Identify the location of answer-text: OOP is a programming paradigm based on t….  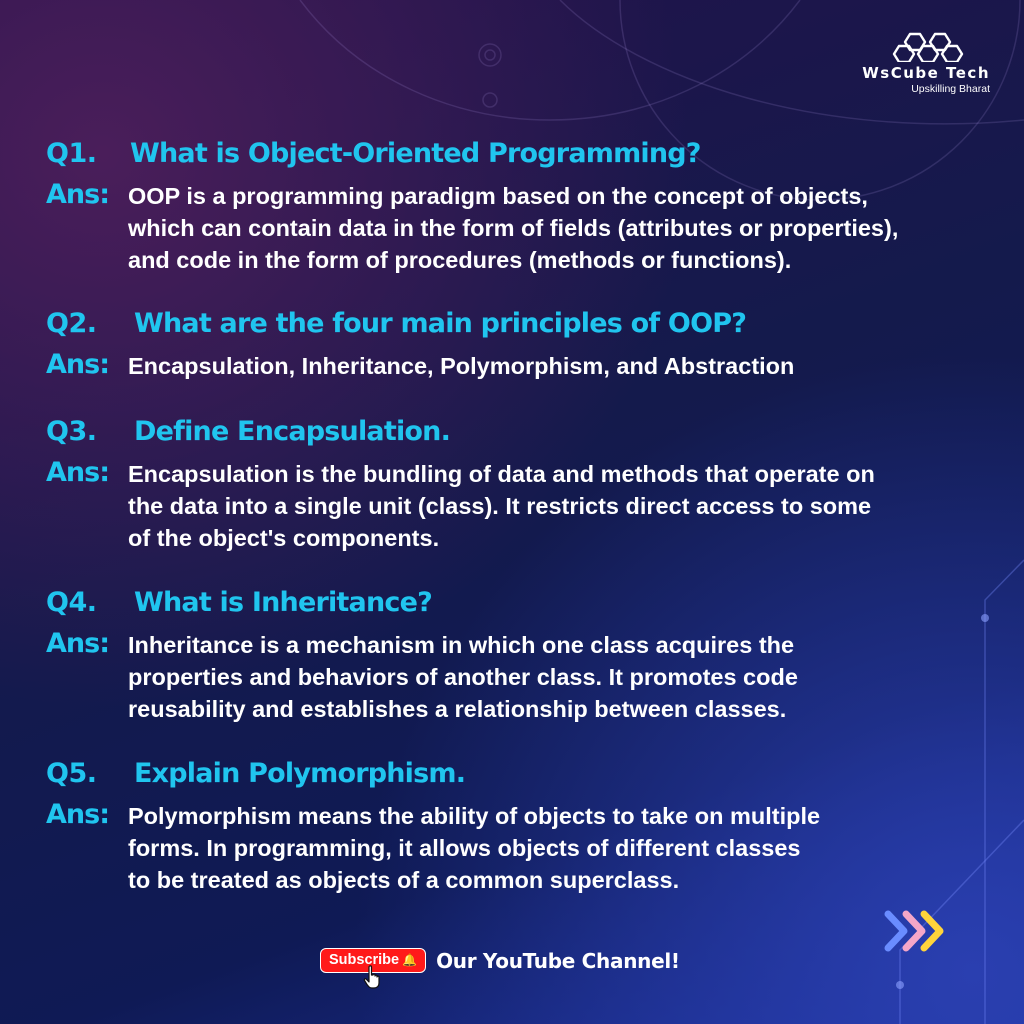
(513, 228).